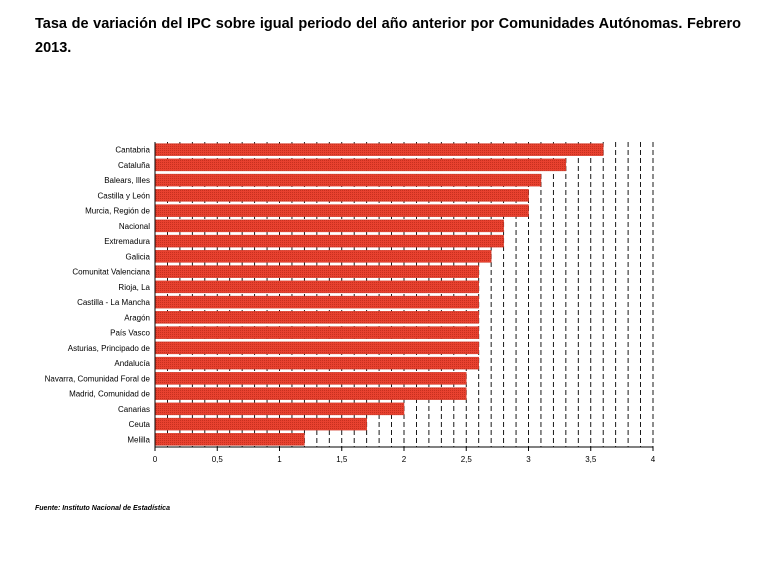 Image resolution: width=763 pixels, height=562 pixels. What do you see at coordinates (109, 348) in the screenshot?
I see `category-label: Asturias, Principado de` at bounding box center [109, 348].